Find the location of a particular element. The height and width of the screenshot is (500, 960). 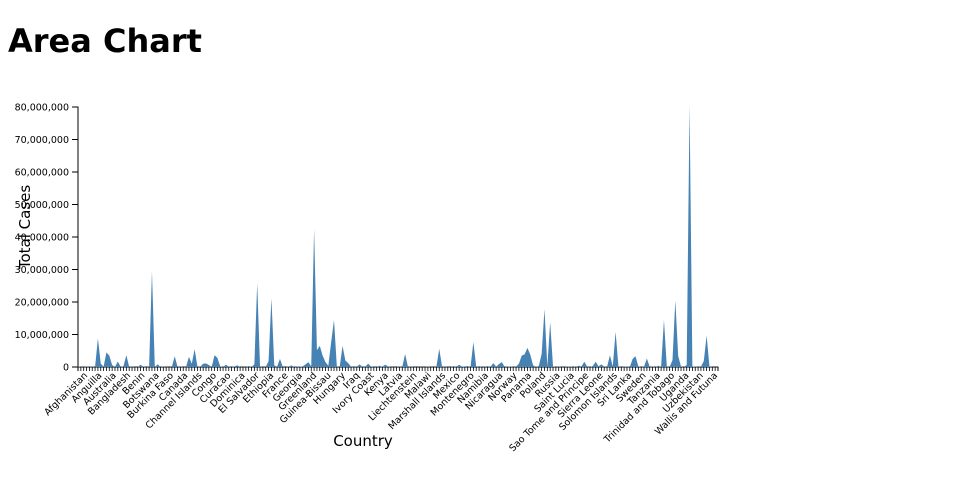

y-tick: 40,000,000 is located at coordinates (46, 238).